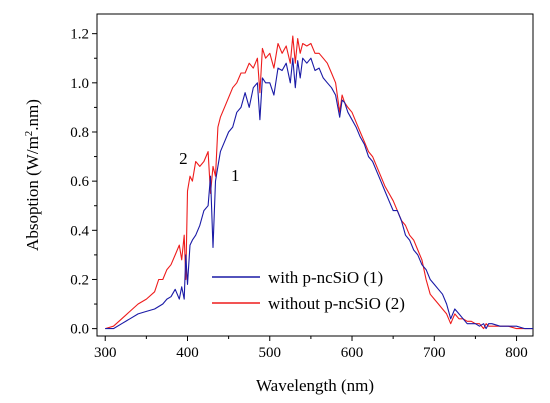 Image resolution: width=550 pixels, height=403 pixels. I want to click on y-axis-label-tail: .nm), so click(32, 115).